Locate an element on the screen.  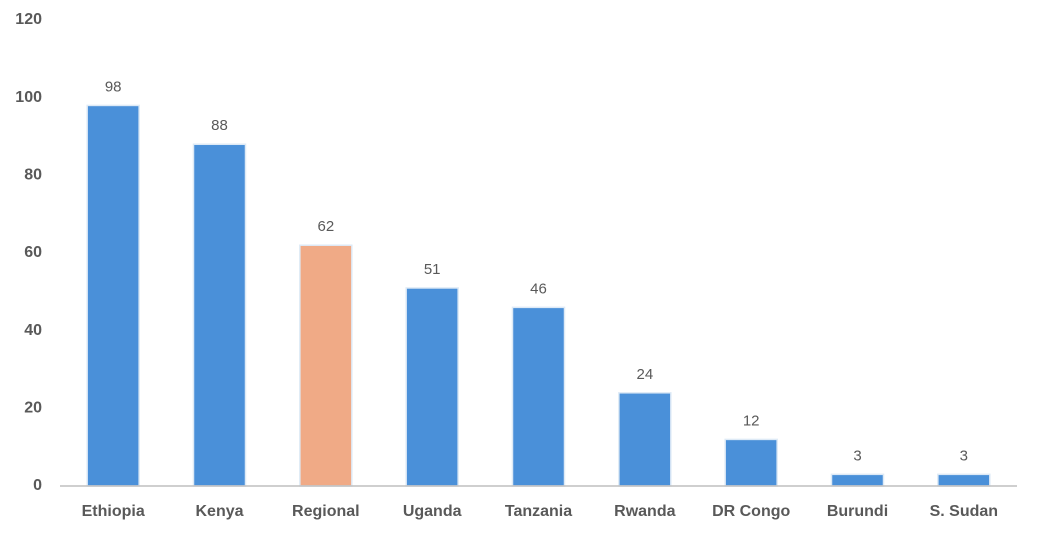
data-label: 12 is located at coordinates (751, 420).